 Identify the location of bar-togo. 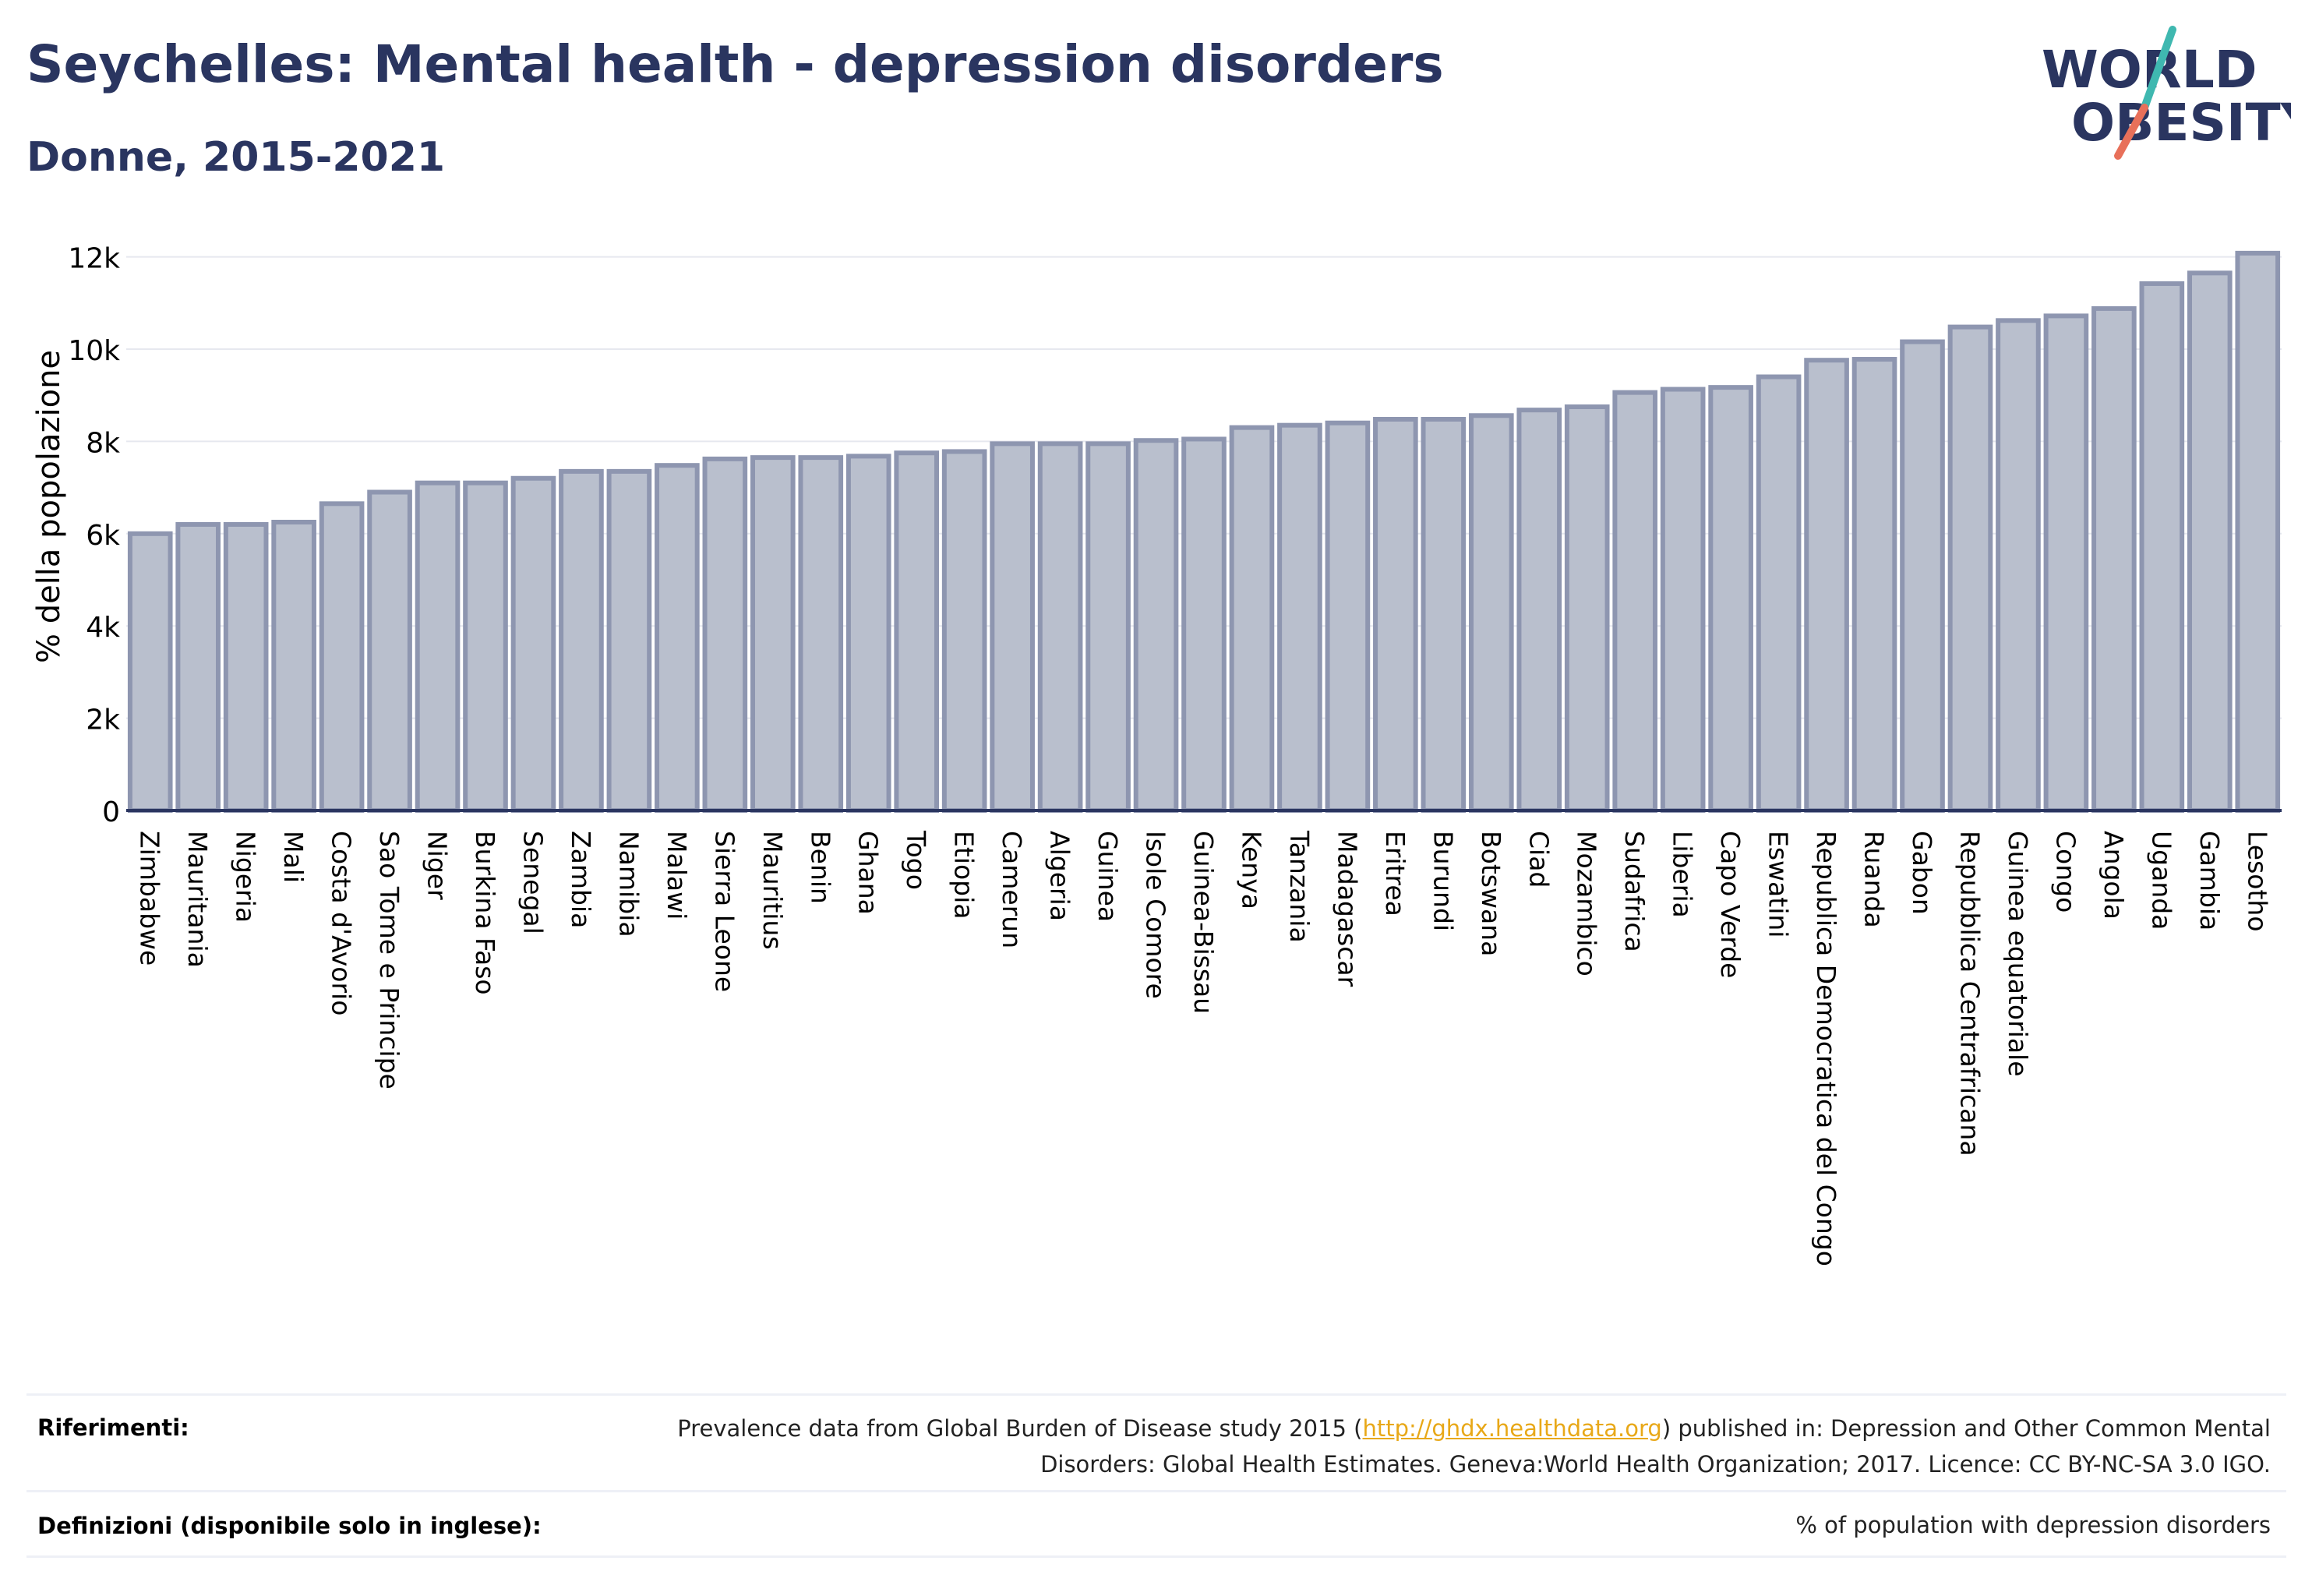
(917, 631).